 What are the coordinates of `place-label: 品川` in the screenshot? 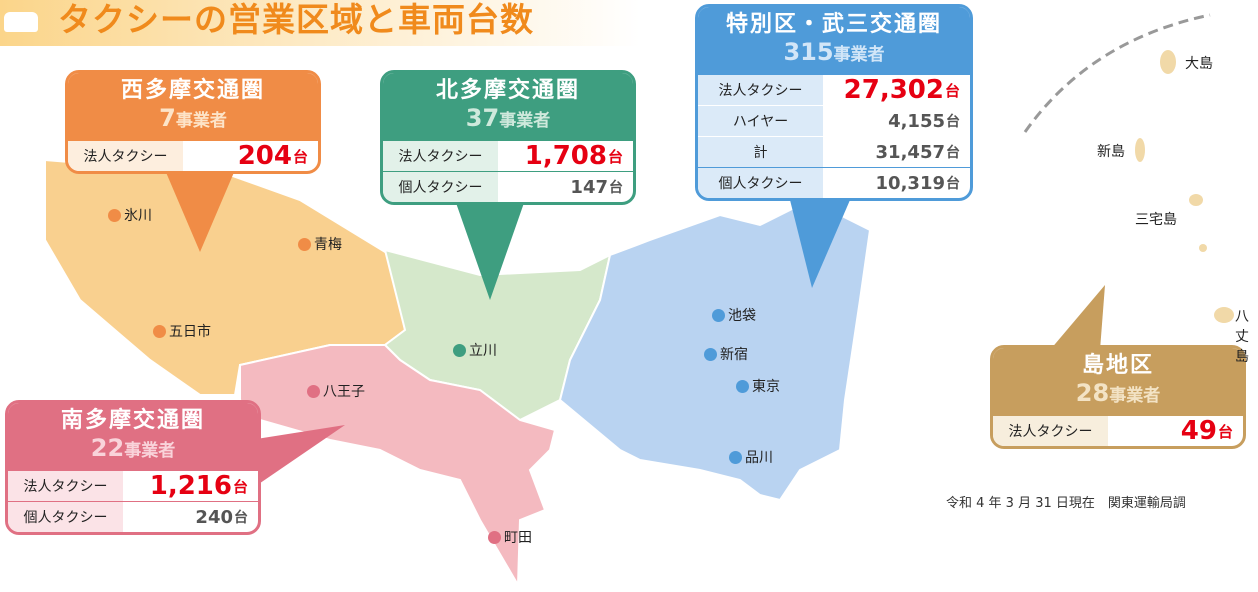 It's located at (751, 457).